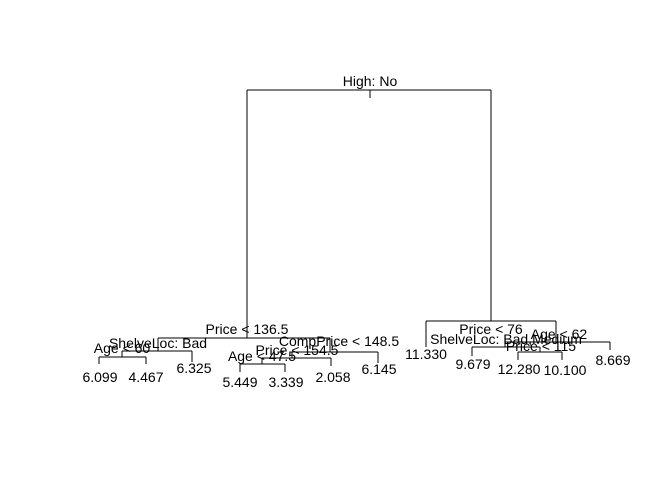  Describe the element at coordinates (519, 369) in the screenshot. I see `leaf-value: 12.280` at that location.